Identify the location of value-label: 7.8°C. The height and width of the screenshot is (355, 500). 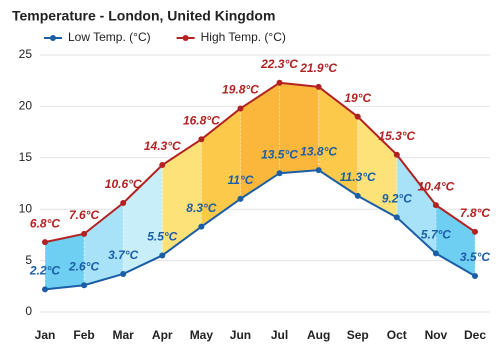
(475, 213).